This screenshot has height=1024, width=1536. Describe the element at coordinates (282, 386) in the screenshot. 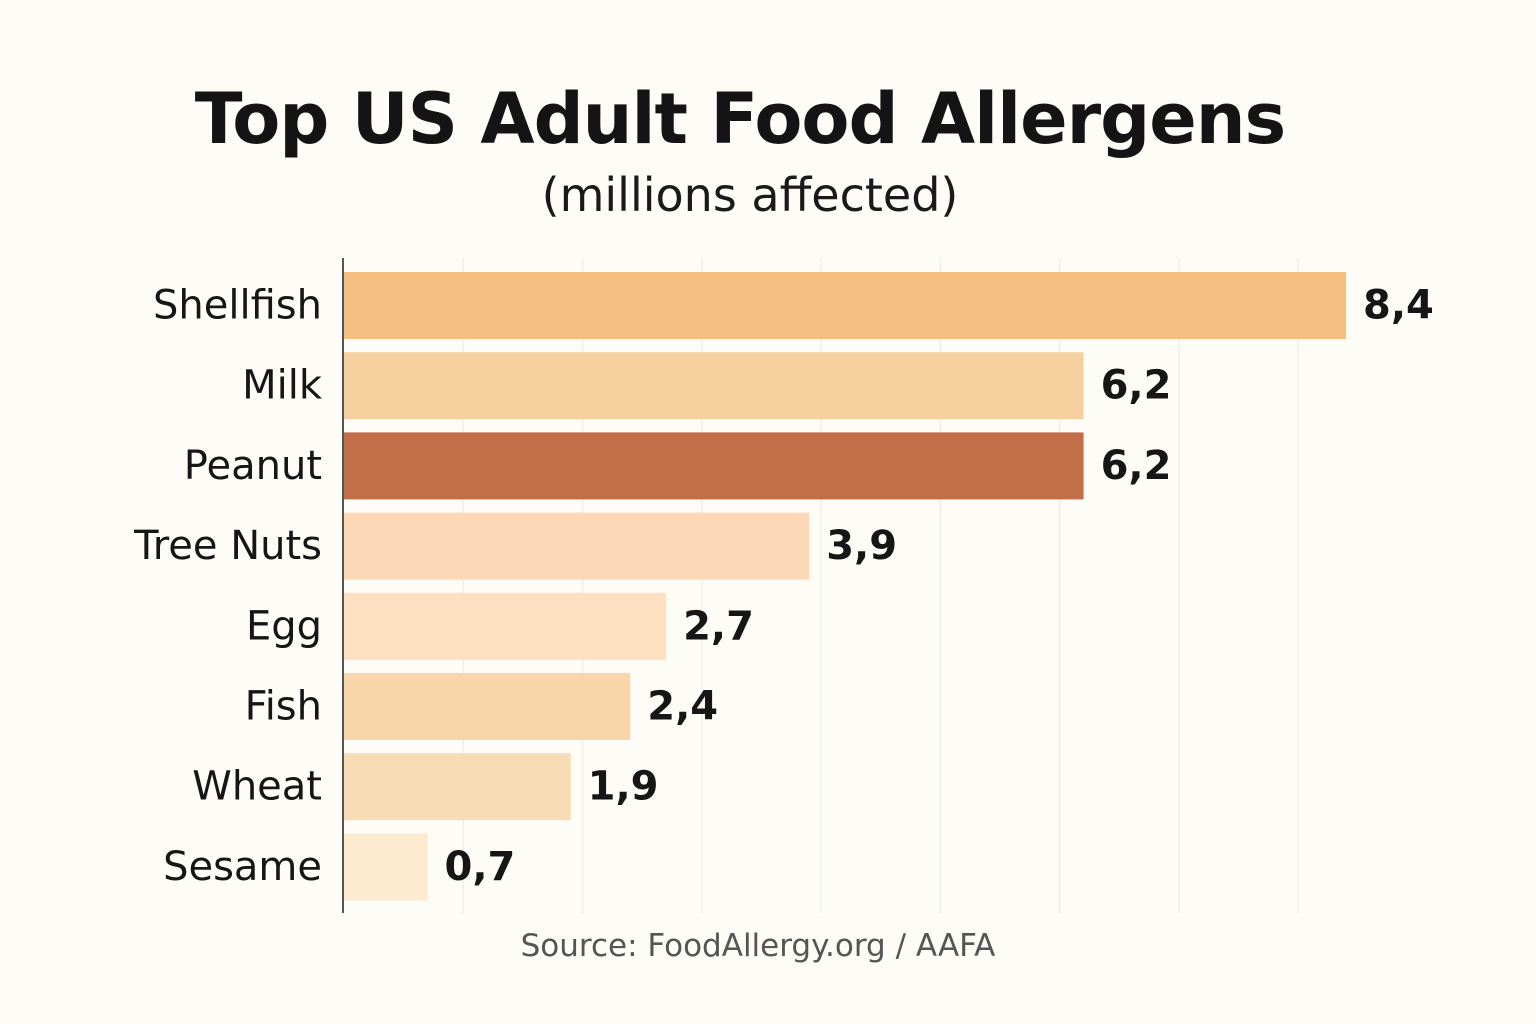

I see `category-label: Milk` at that location.